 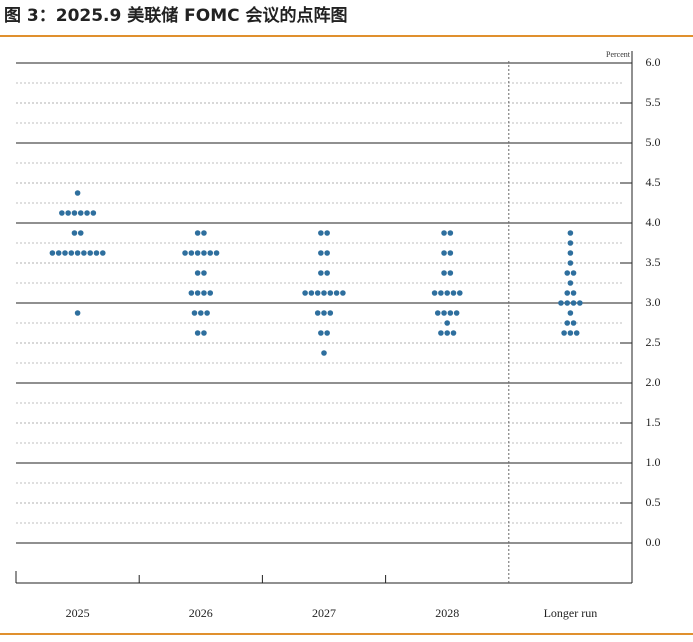 What do you see at coordinates (78, 613) in the screenshot?
I see `x-tick-label: 2025` at bounding box center [78, 613].